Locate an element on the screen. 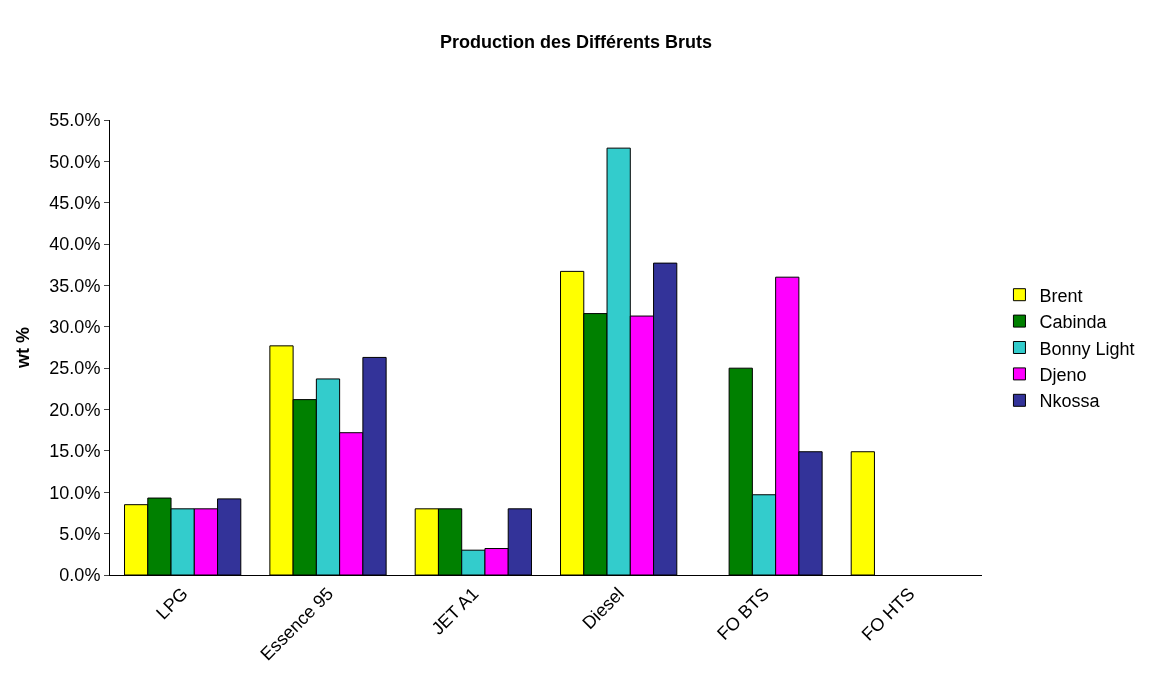  x-tick-label: JET A1 is located at coordinates (455, 611).